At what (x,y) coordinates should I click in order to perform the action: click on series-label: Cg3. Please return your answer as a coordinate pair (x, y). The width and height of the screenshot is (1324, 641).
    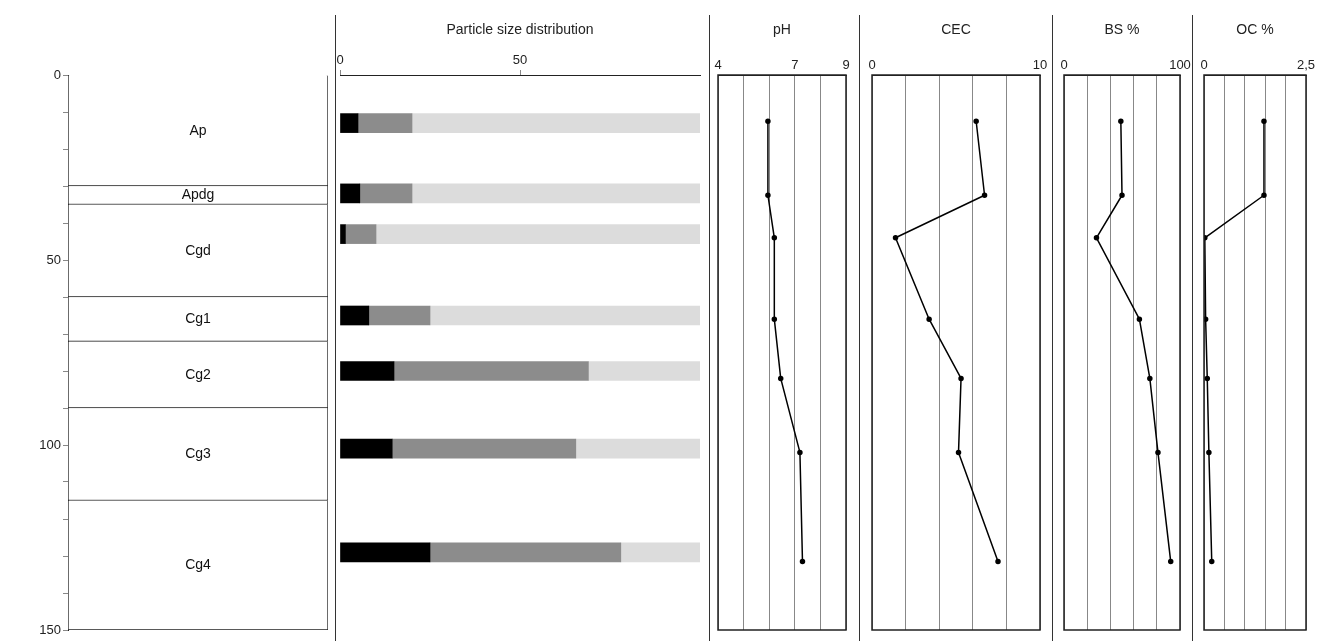
    Looking at the image, I should click on (198, 453).